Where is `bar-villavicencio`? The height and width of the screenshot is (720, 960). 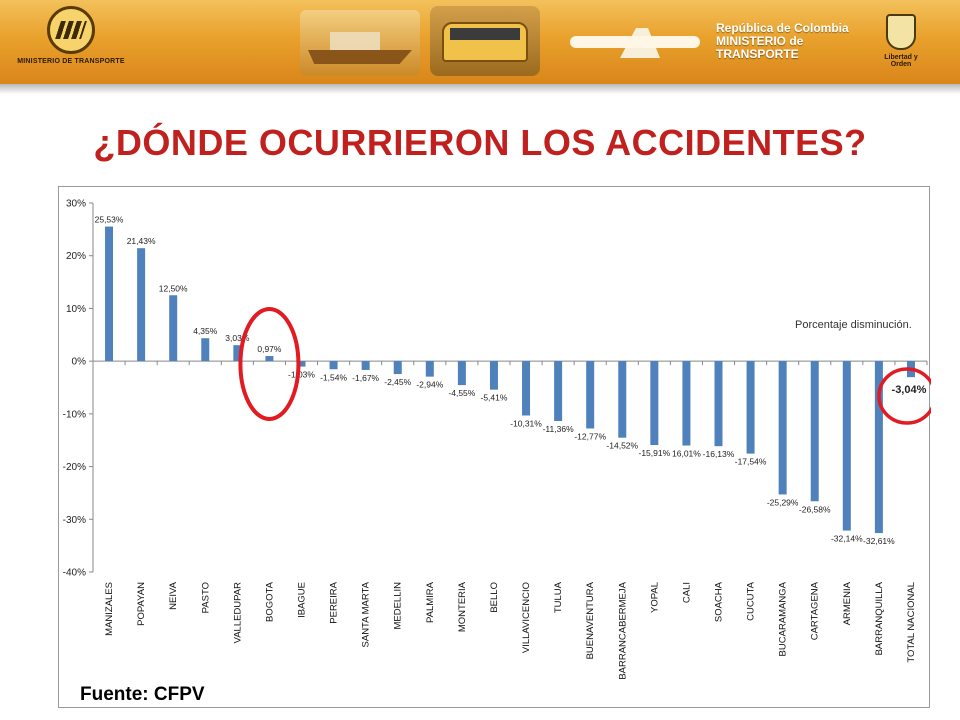
bar-villavicencio is located at coordinates (526, 388).